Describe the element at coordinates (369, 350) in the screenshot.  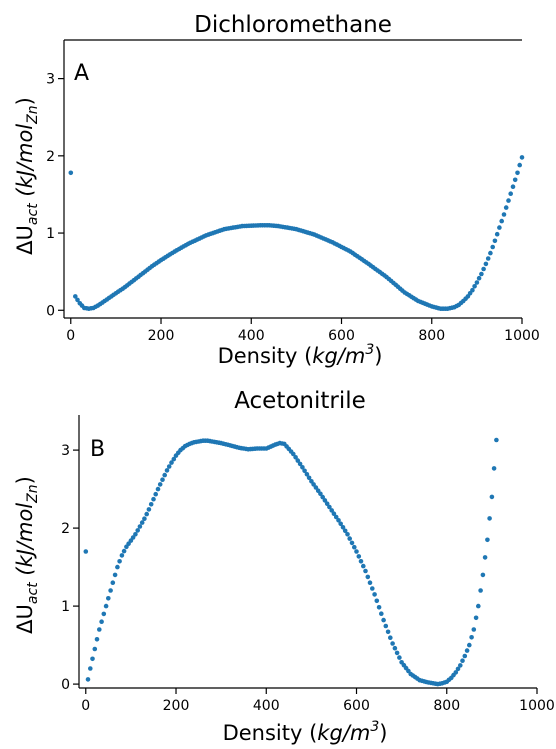
I see `panel-a-xlabel-sup: 3` at that location.